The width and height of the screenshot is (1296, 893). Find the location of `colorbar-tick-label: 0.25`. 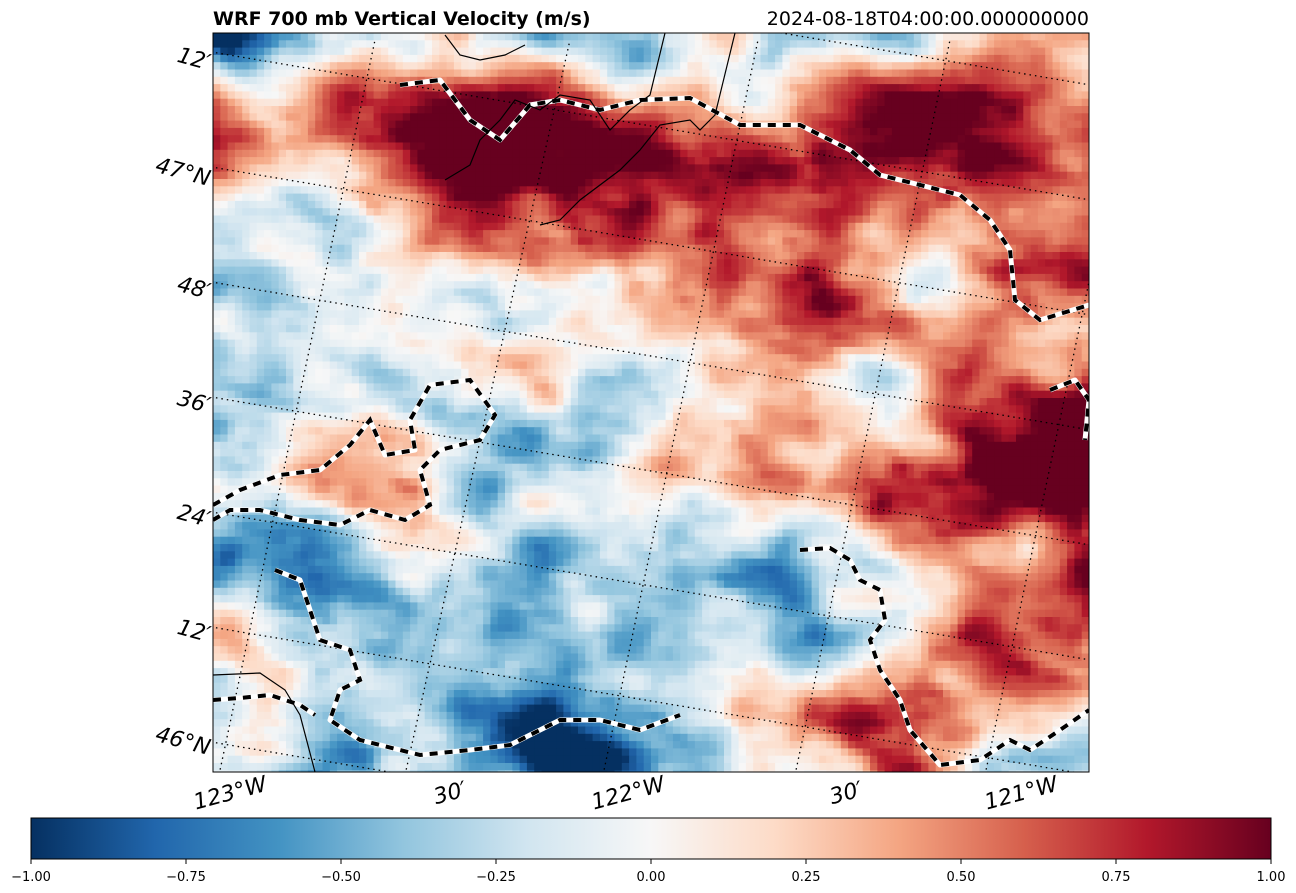

colorbar-tick-label: 0.25 is located at coordinates (806, 877).